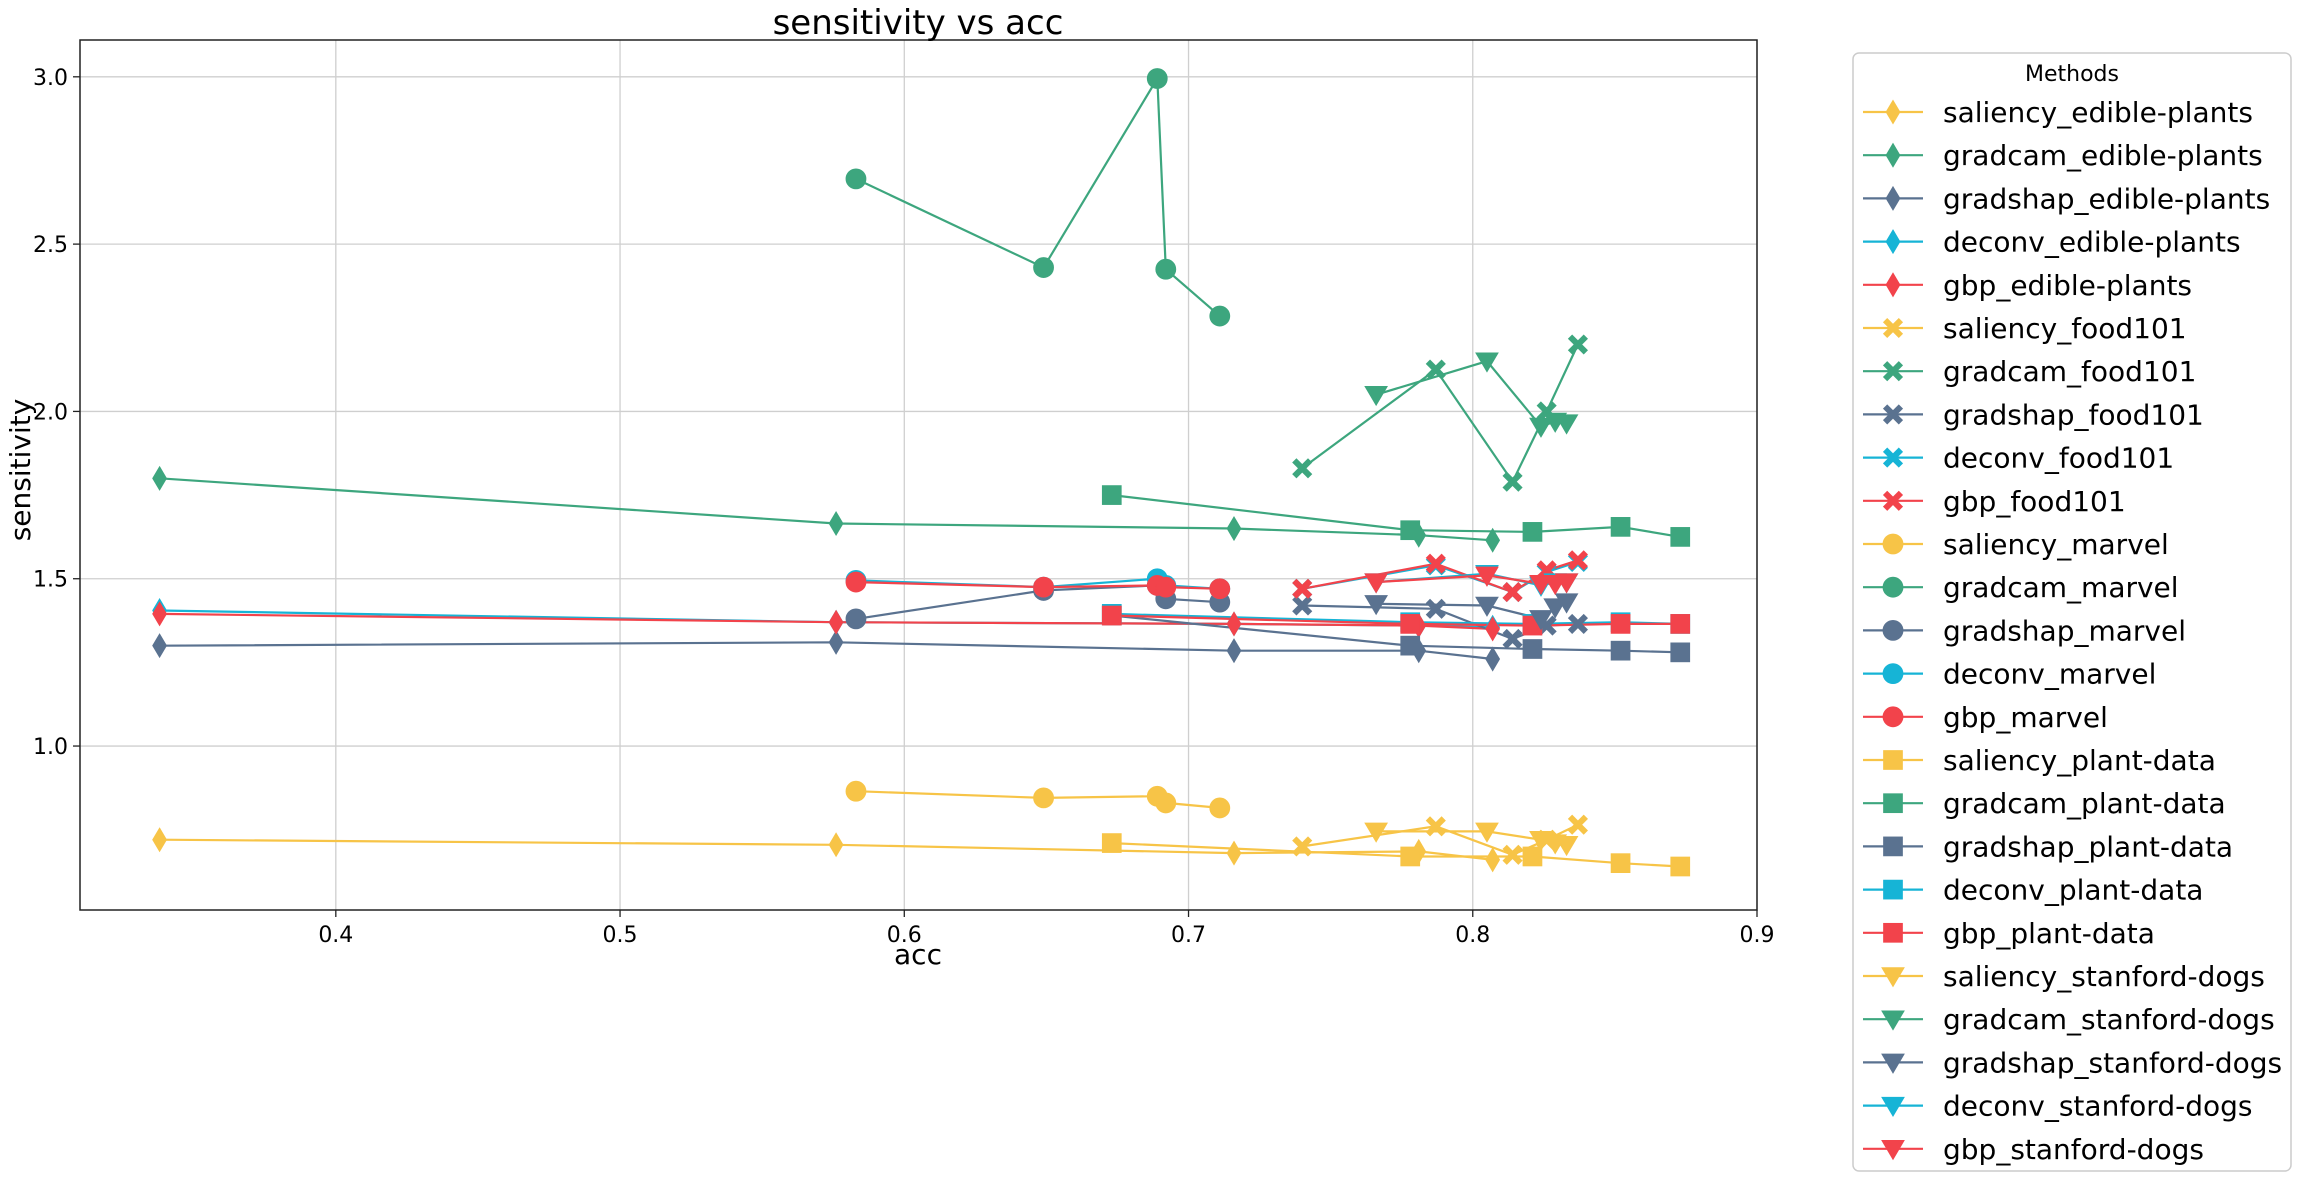 This screenshot has height=1179, width=2298. I want to click on legend-item-gradshap_plant-data: gradshap_plant-data, so click(2048, 846).